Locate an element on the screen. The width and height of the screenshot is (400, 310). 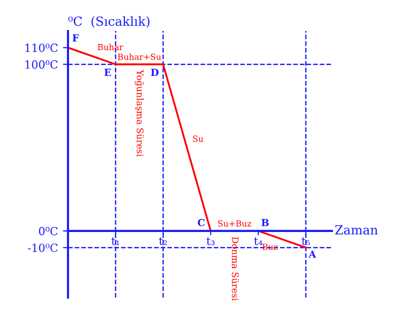
annotation: Yoğunlaşma Süresi is located at coordinates (139, 113).